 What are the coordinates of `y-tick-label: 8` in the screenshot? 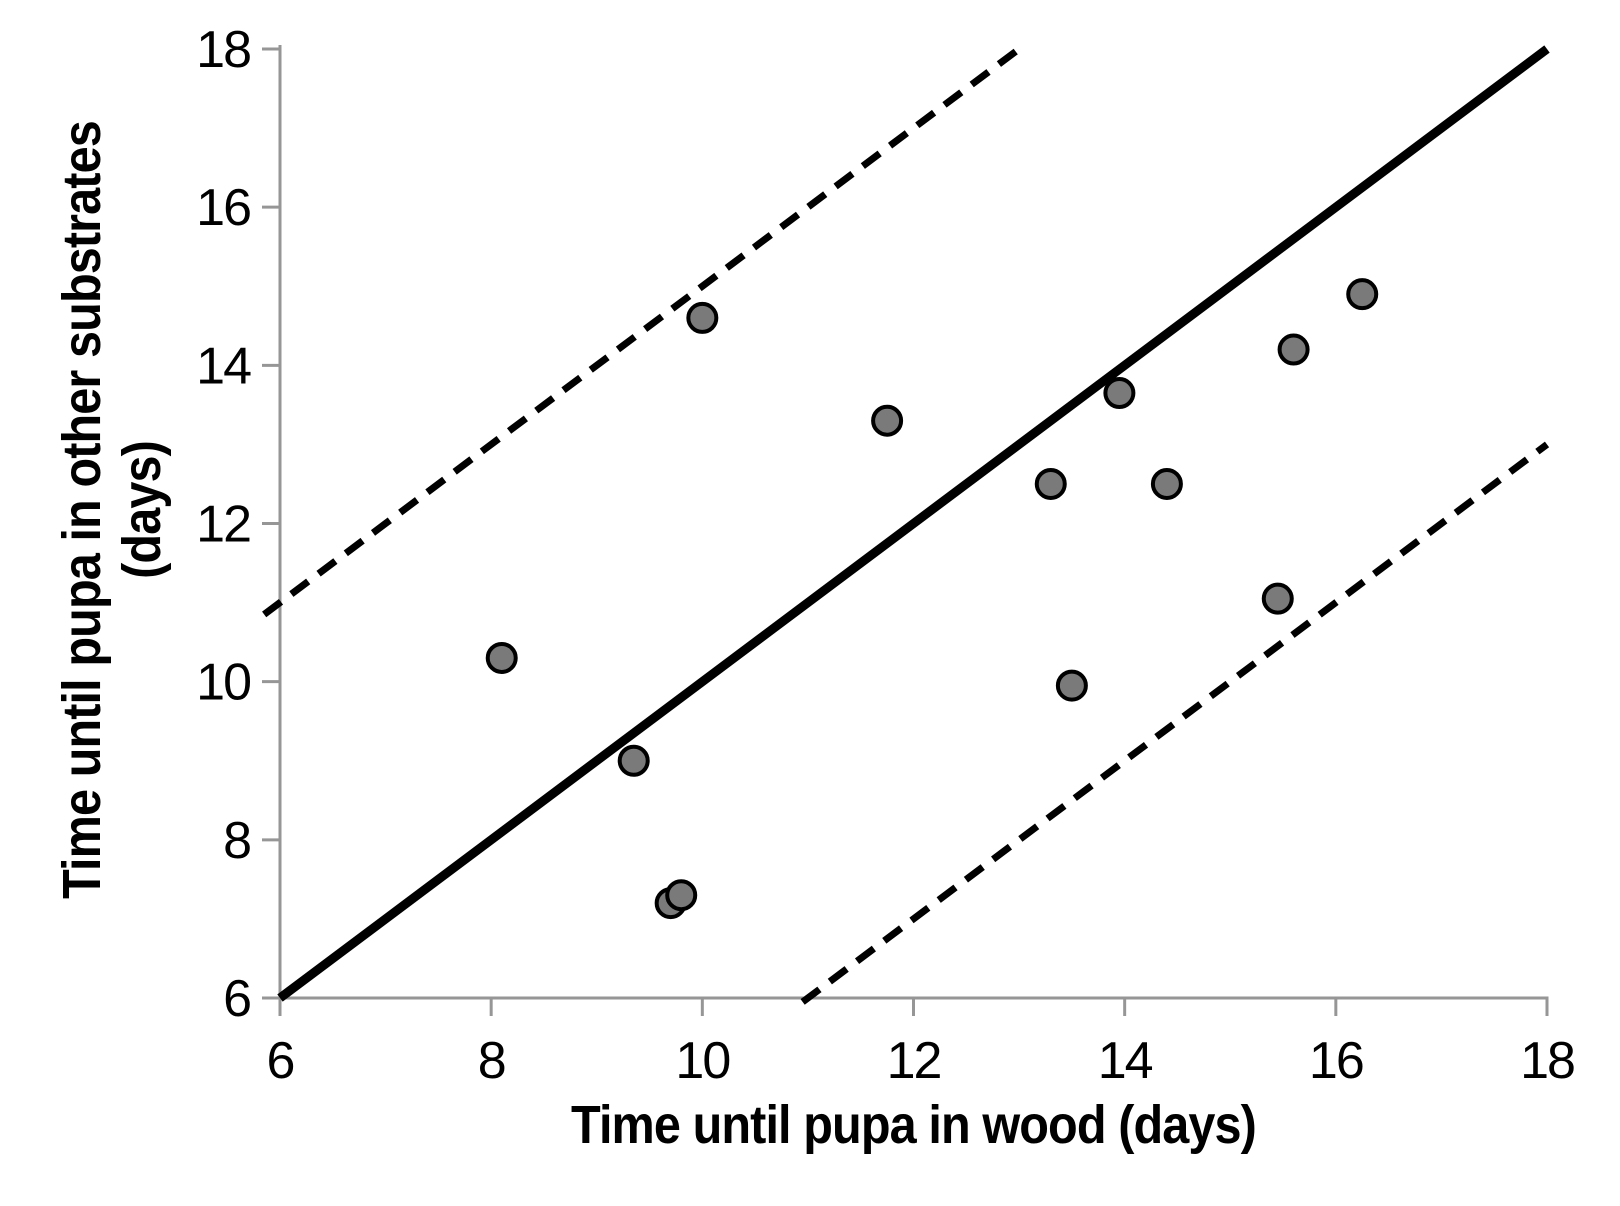 It's located at (236, 841).